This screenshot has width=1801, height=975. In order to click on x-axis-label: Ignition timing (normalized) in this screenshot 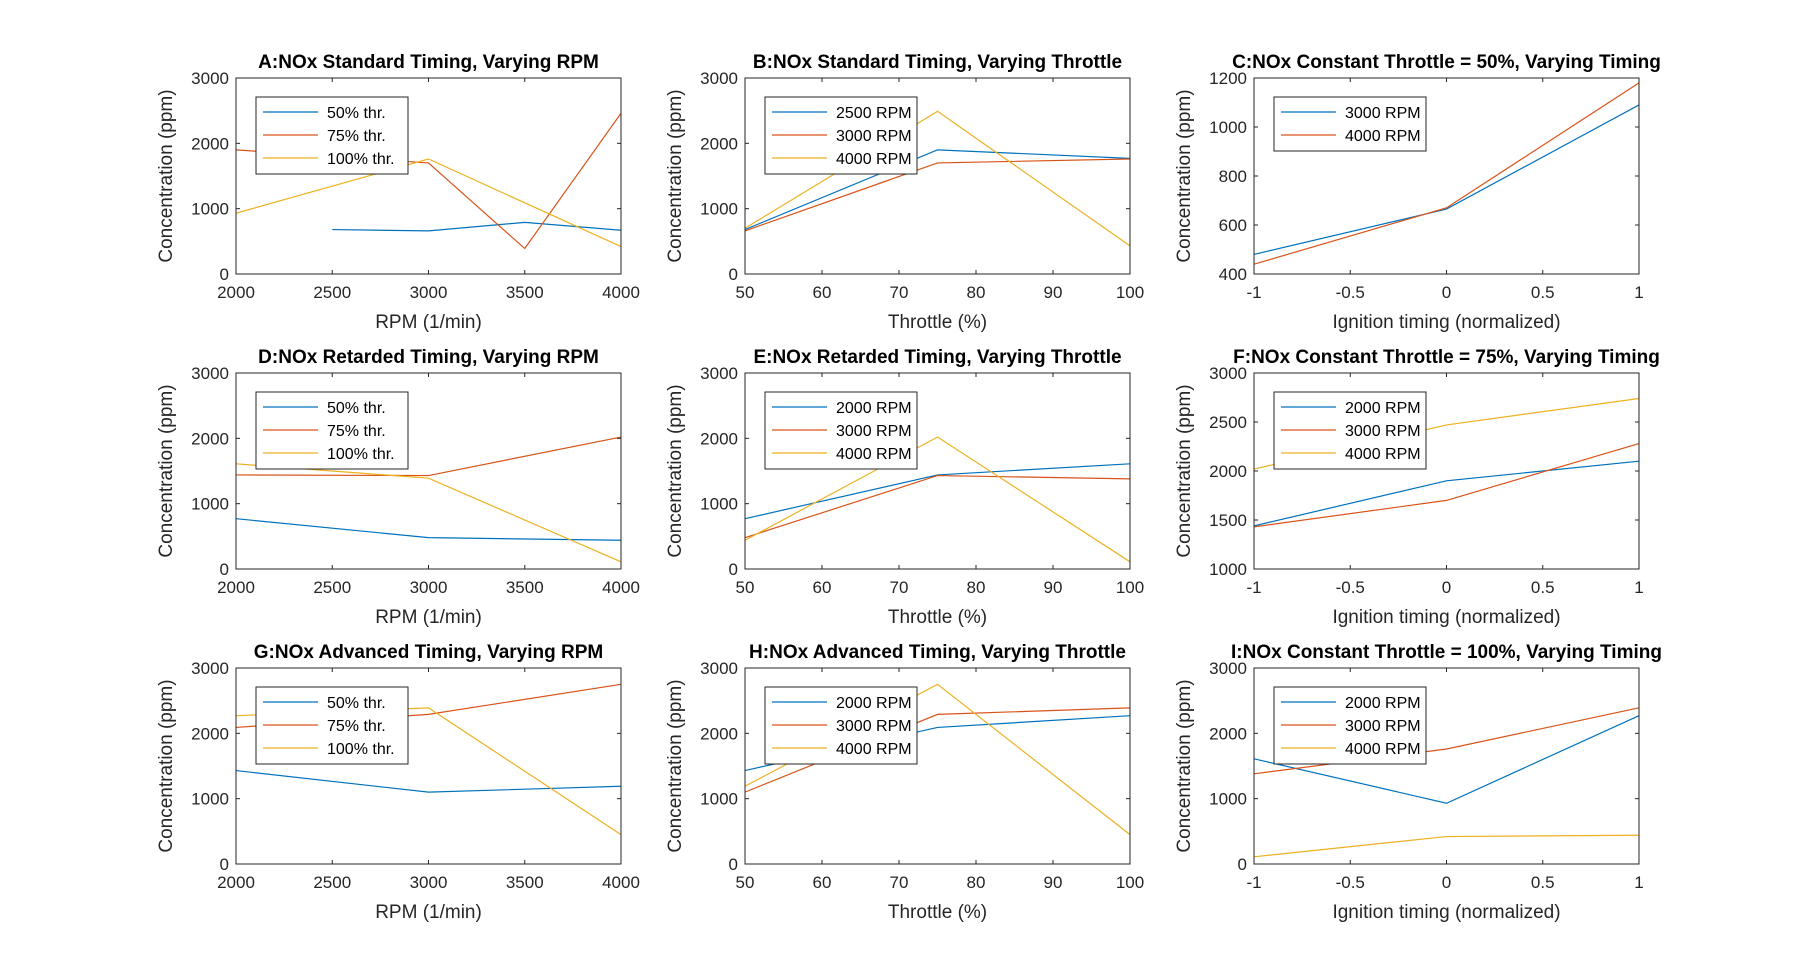, I will do `click(1446, 322)`.